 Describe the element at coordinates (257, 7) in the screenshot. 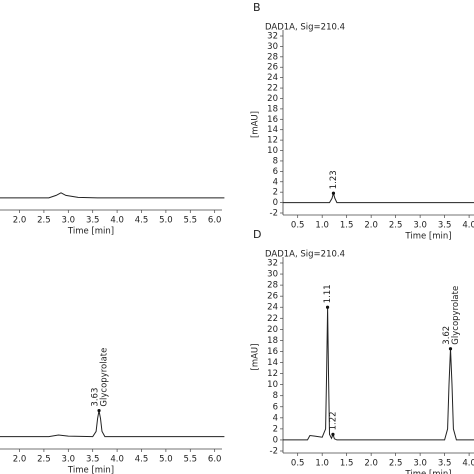

I see `panel-label: B` at that location.